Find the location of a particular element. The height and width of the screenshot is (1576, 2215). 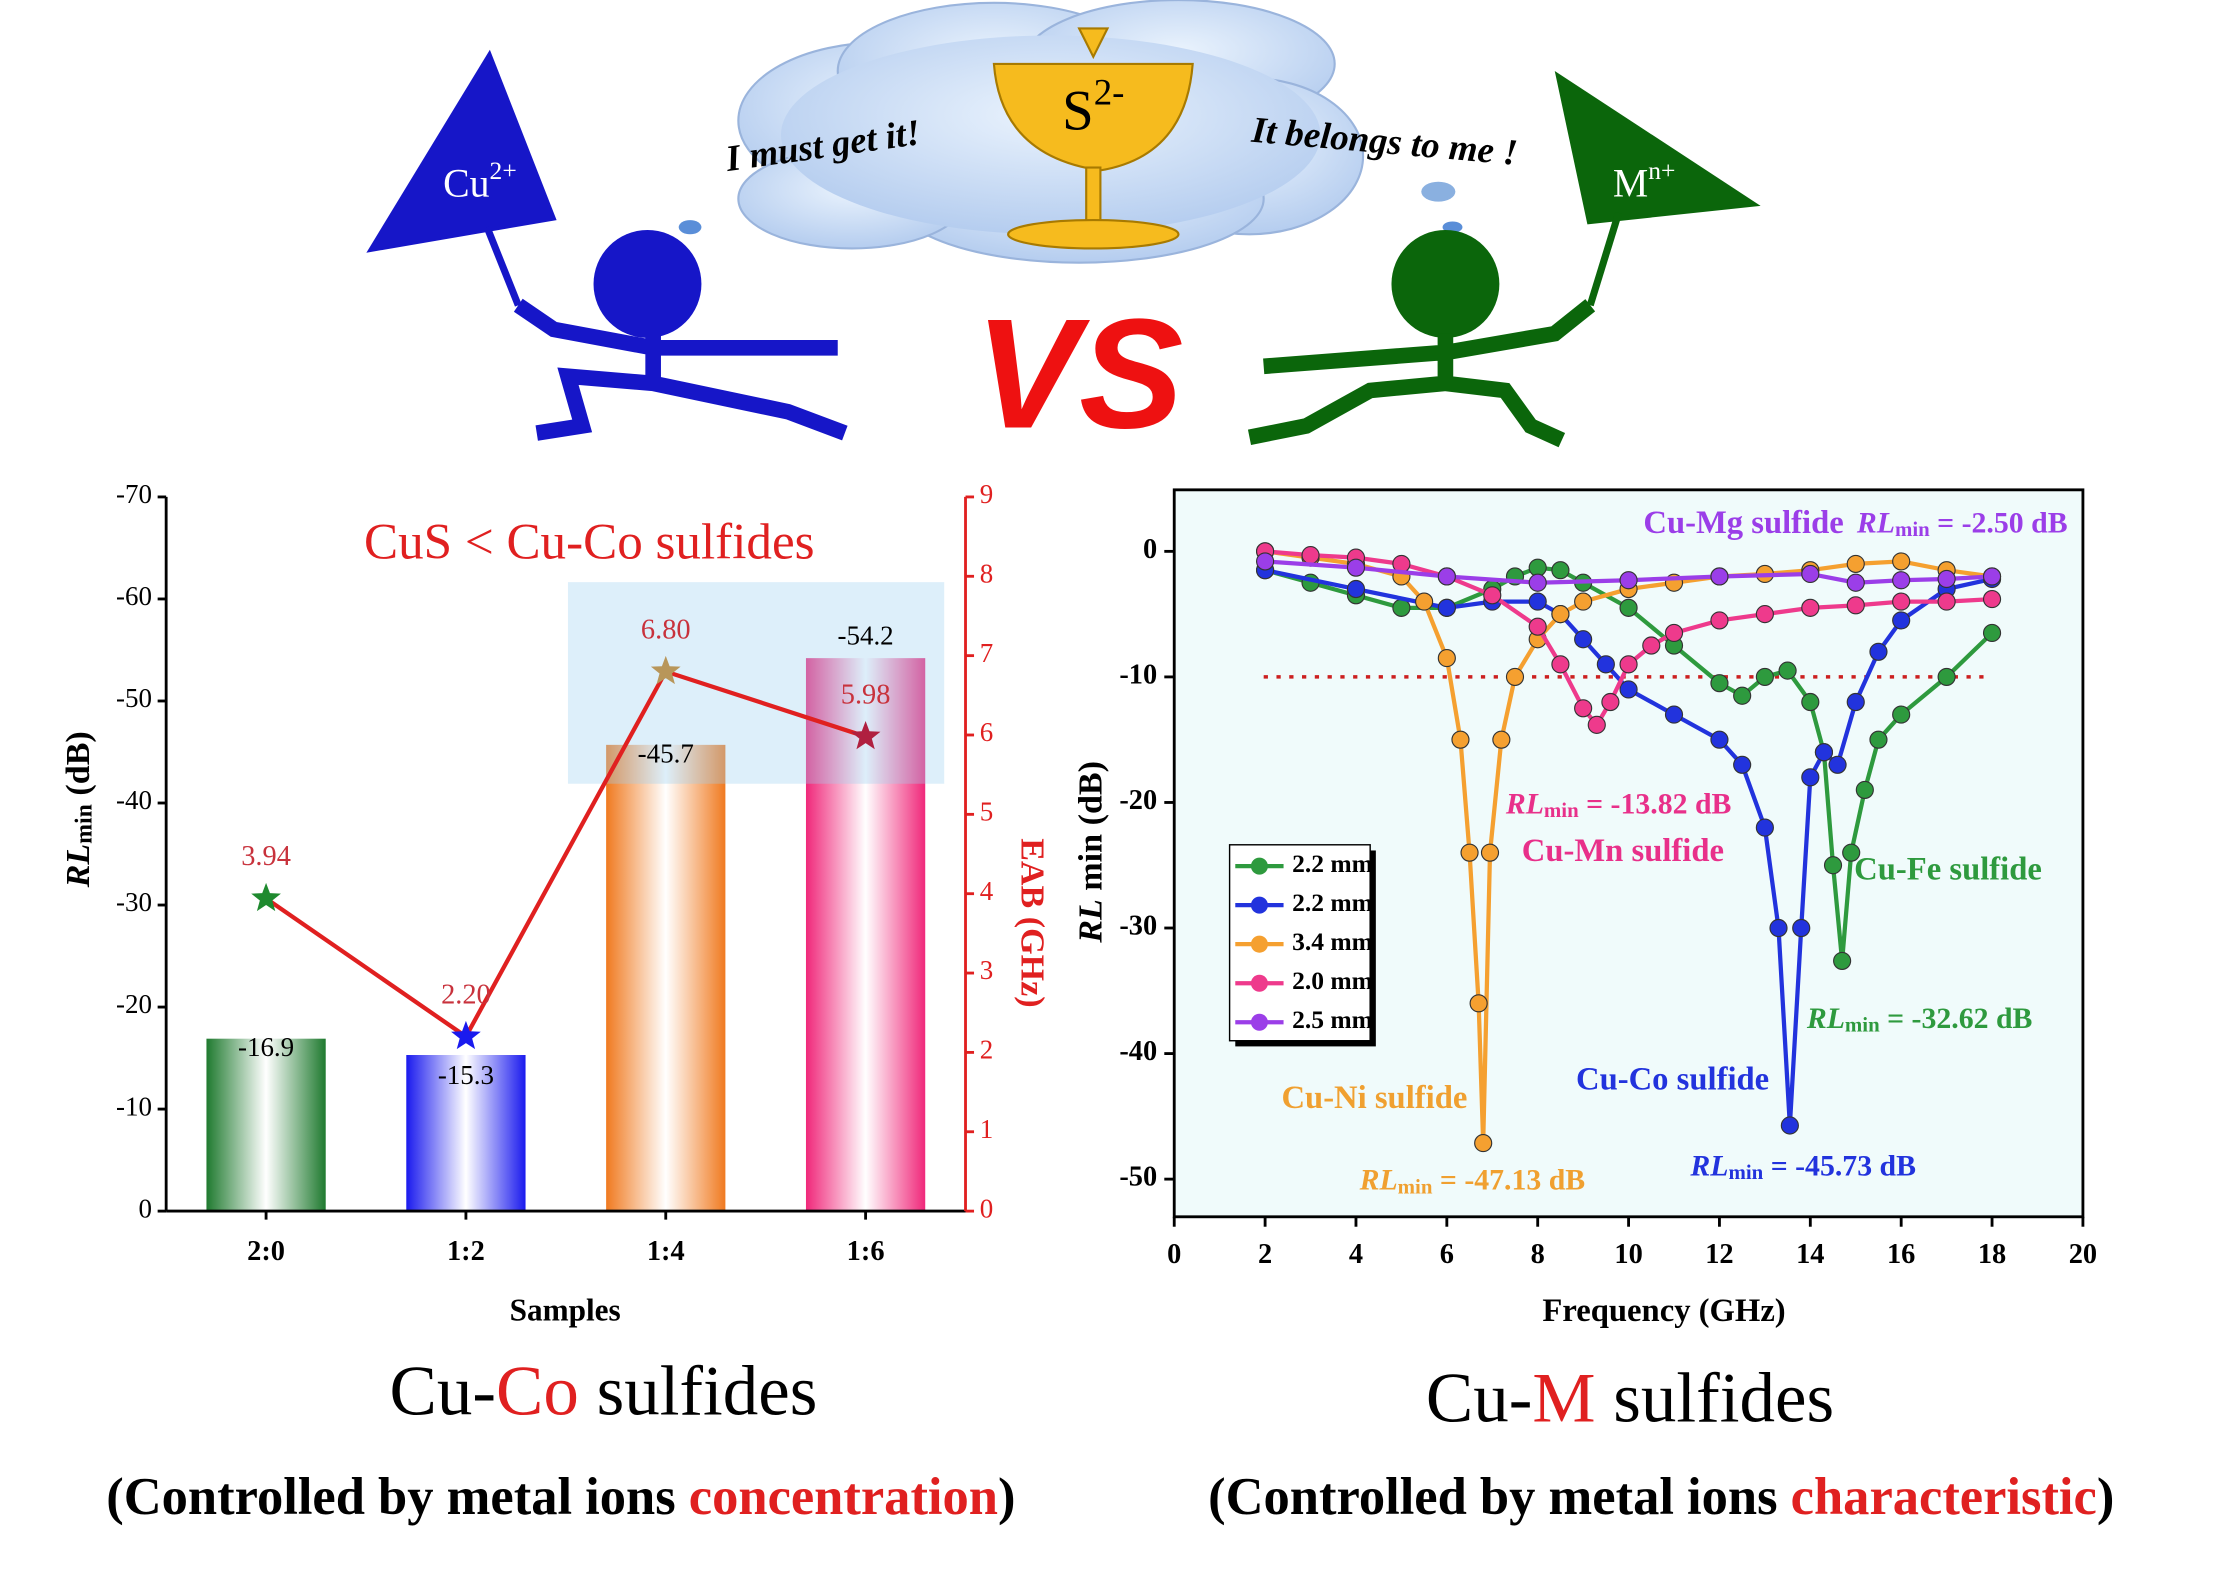

y-tick-label: -50 is located at coordinates (134, 698).